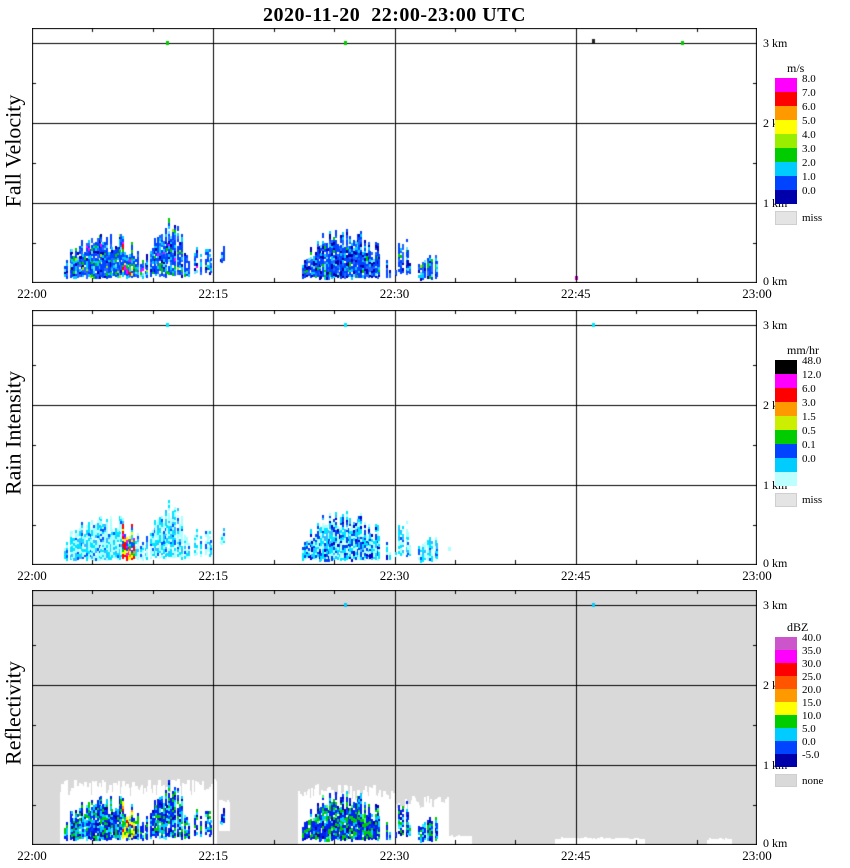  What do you see at coordinates (803, 350) in the screenshot?
I see `colorbar-unit-rain-intensity: mm/hr` at bounding box center [803, 350].